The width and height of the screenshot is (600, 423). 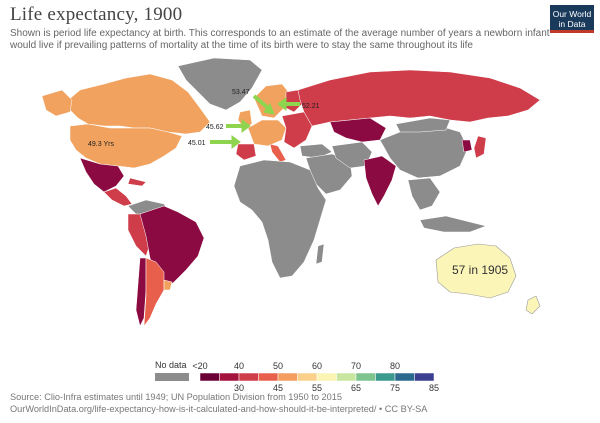 What do you see at coordinates (137, 182) in the screenshot?
I see `region-caribbean` at bounding box center [137, 182].